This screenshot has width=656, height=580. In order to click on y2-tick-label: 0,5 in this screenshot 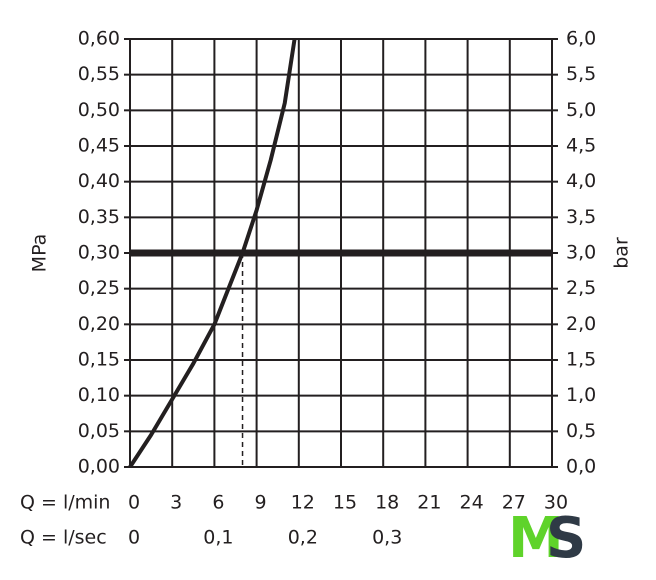, I will do `click(581, 431)`.